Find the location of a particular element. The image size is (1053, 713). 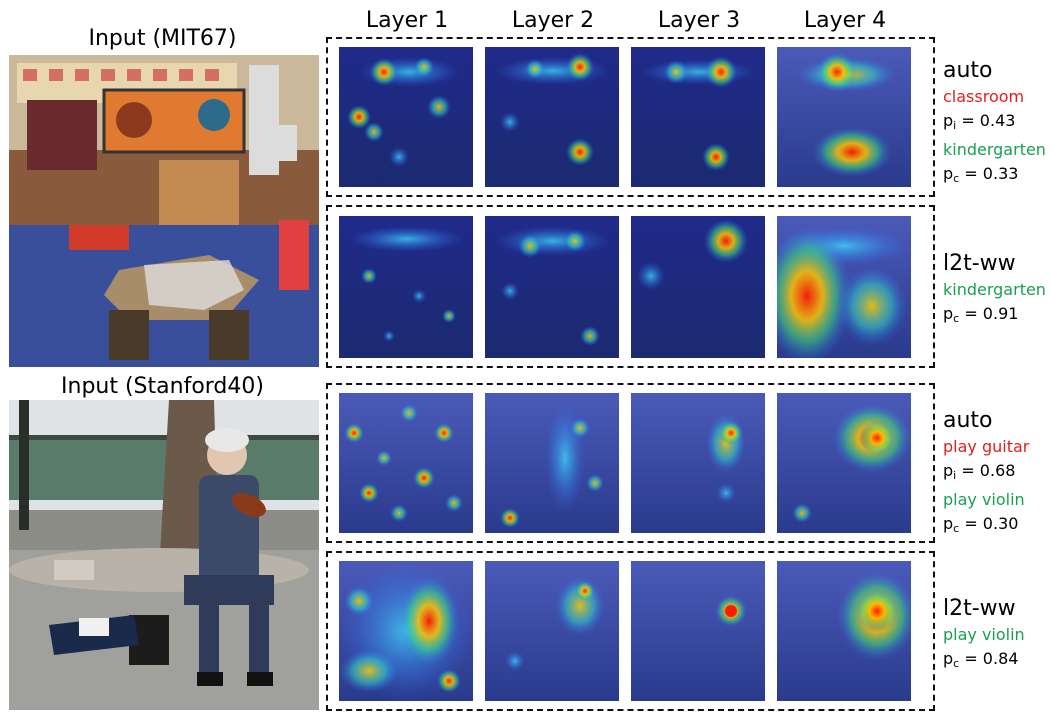

wrong-class-label: classroom is located at coordinates (984, 96).